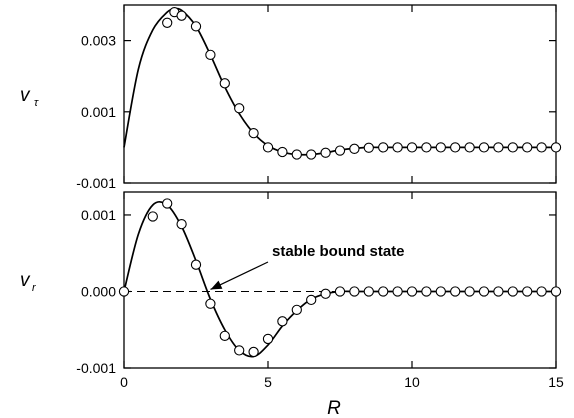 The image size is (574, 418). Describe the element at coordinates (412, 382) in the screenshot. I see `x-tick-label: 10` at that location.